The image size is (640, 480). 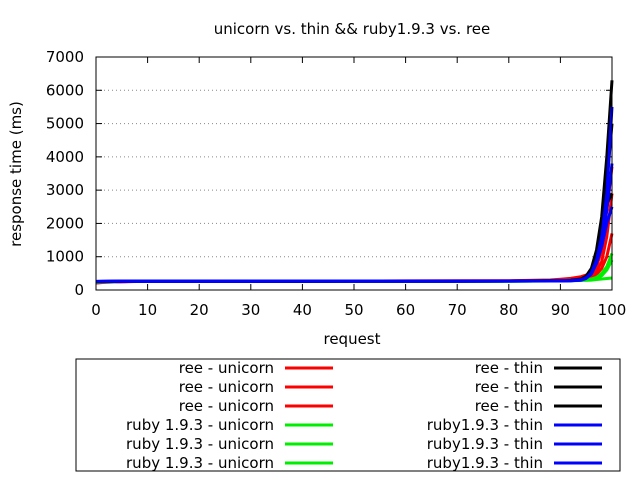 What do you see at coordinates (65, 157) in the screenshot?
I see `y-tick-label: 4000` at bounding box center [65, 157].